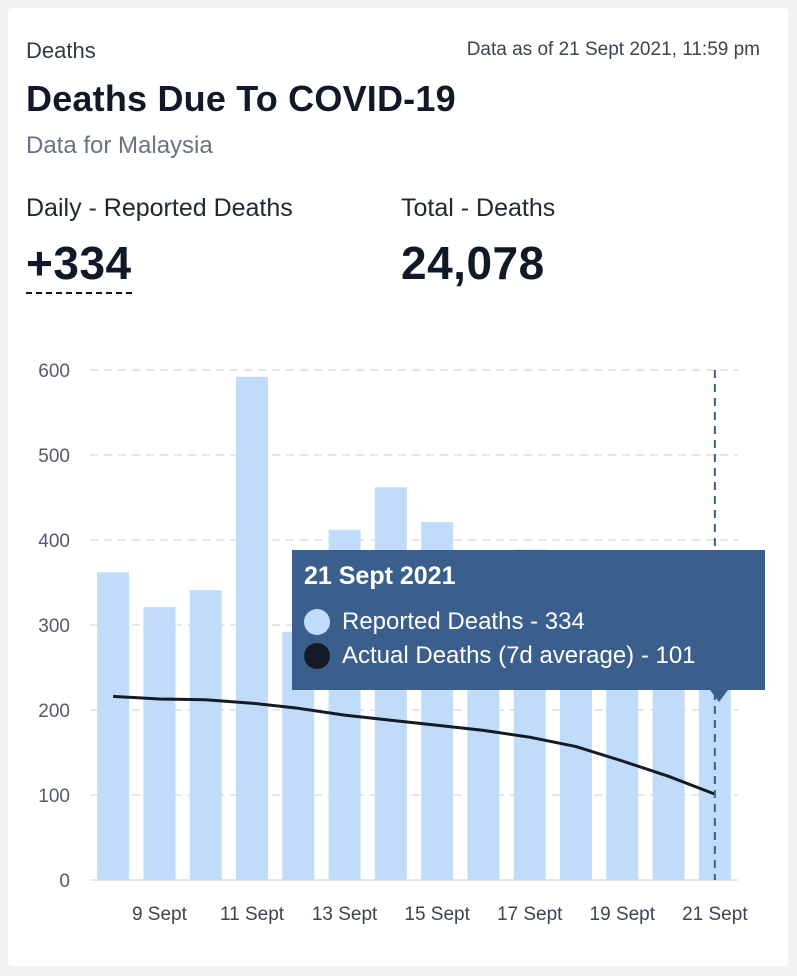 Image resolution: width=797 pixels, height=976 pixels. What do you see at coordinates (54, 796) in the screenshot?
I see `y-tick-label: 100` at bounding box center [54, 796].